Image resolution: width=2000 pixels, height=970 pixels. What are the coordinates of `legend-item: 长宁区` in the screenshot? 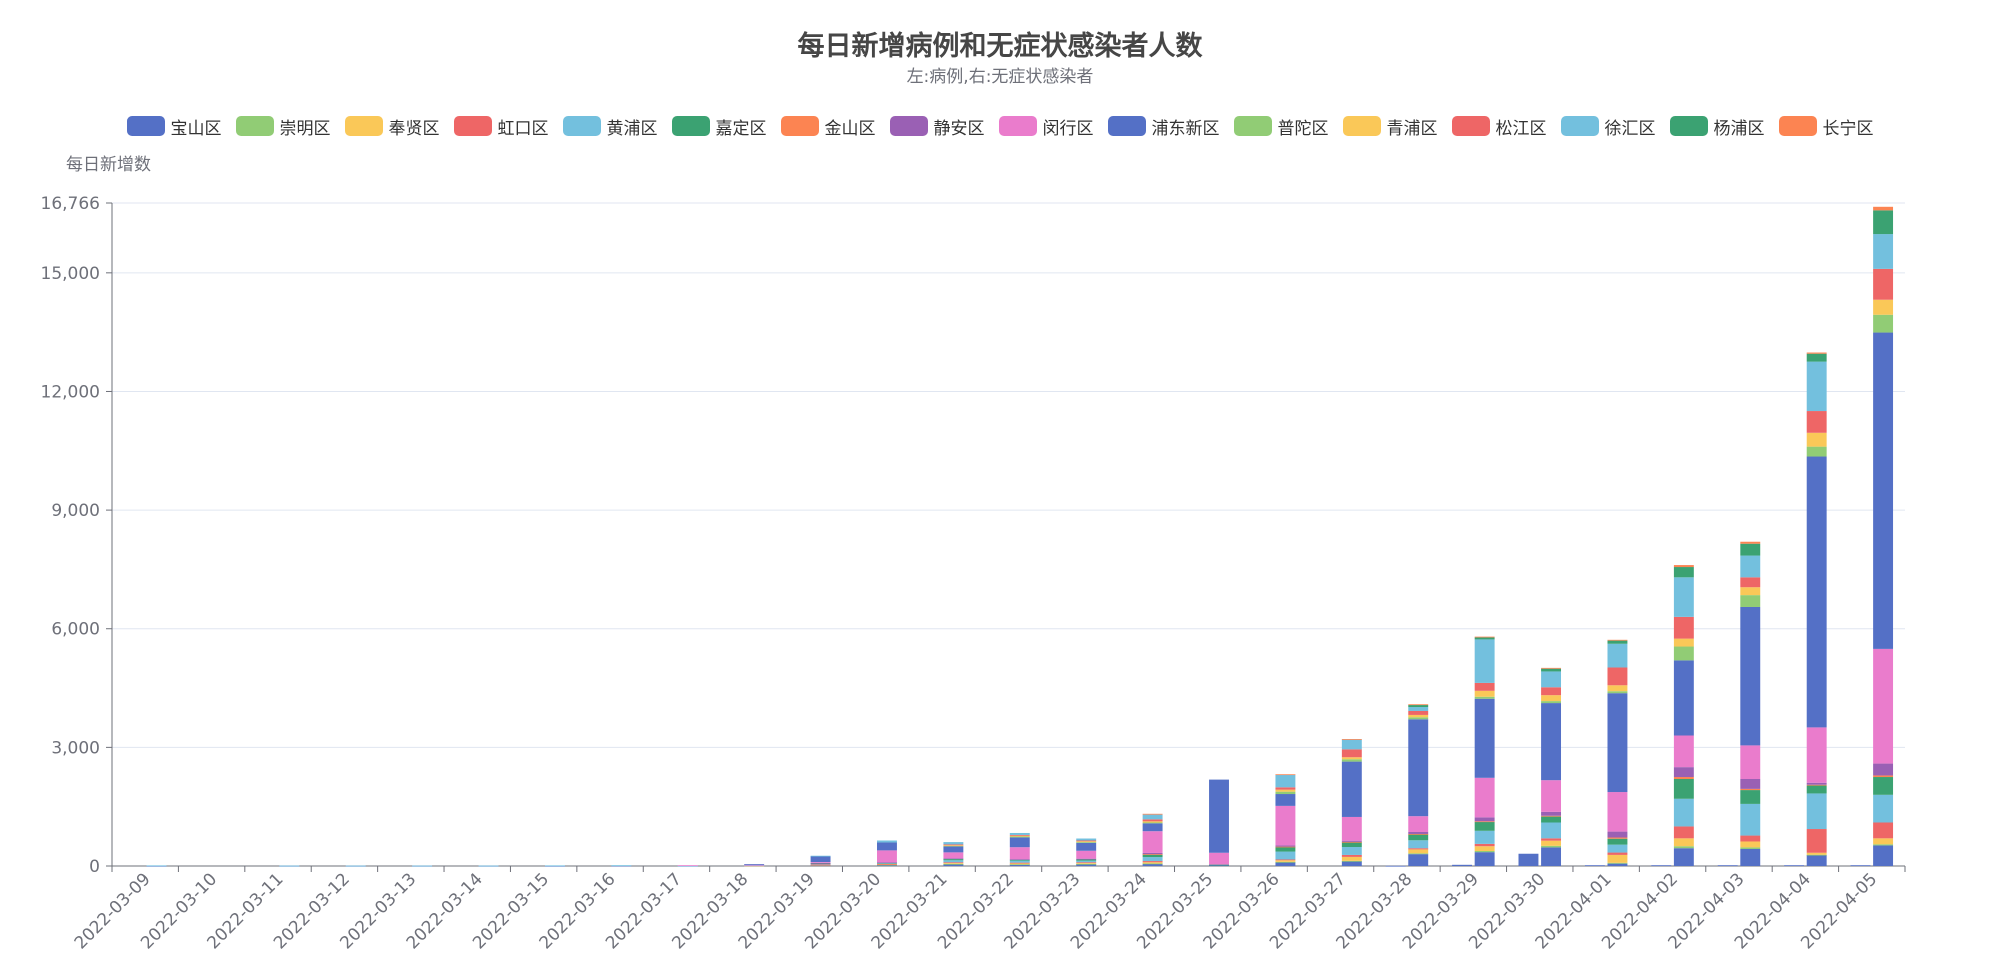 It's located at (1826, 126).